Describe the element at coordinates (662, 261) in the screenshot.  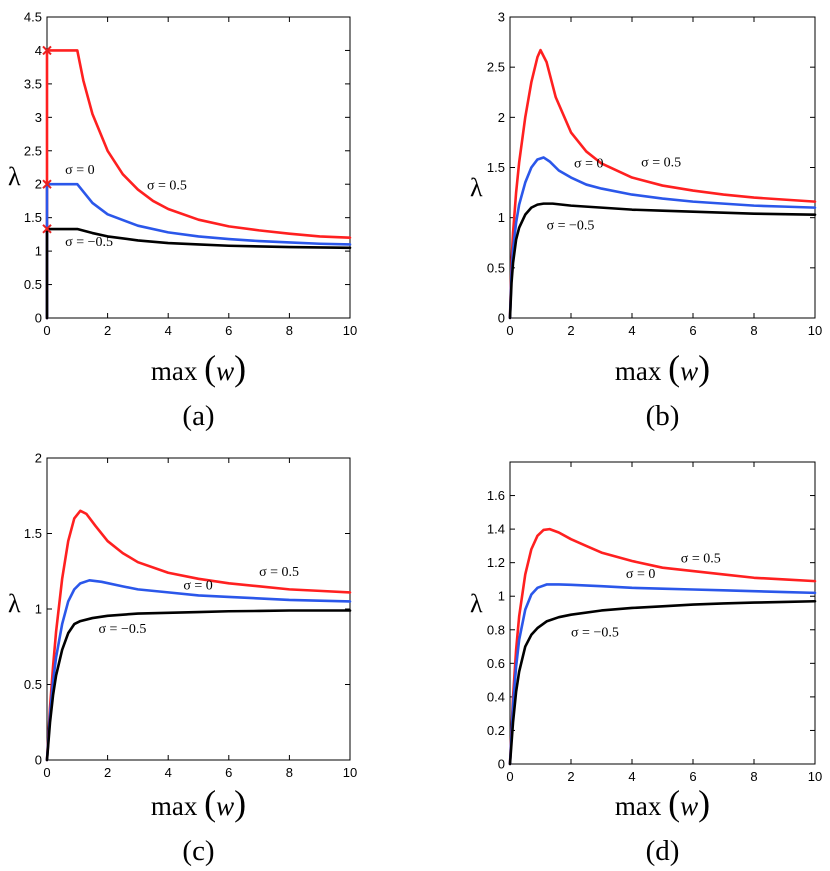
I see `sigma-neg-0-5-line-b` at that location.